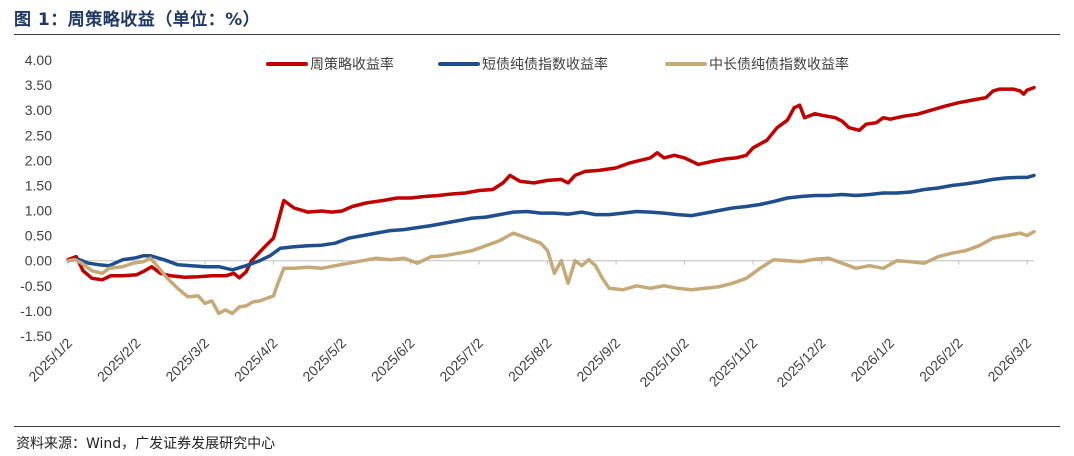 The height and width of the screenshot is (456, 1074). What do you see at coordinates (38, 160) in the screenshot?
I see `y-tick-label: 2.00` at bounding box center [38, 160].